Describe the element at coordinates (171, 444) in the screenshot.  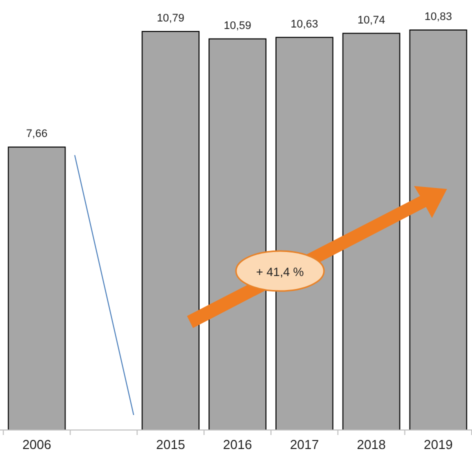
I see `x-tick-label: 2015` at that location.